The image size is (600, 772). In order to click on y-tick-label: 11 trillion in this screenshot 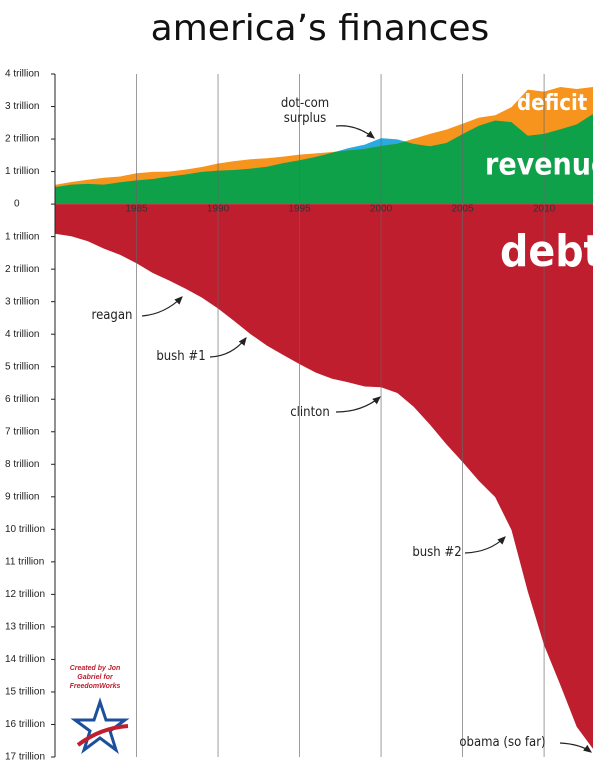, I will do `click(24, 561)`.